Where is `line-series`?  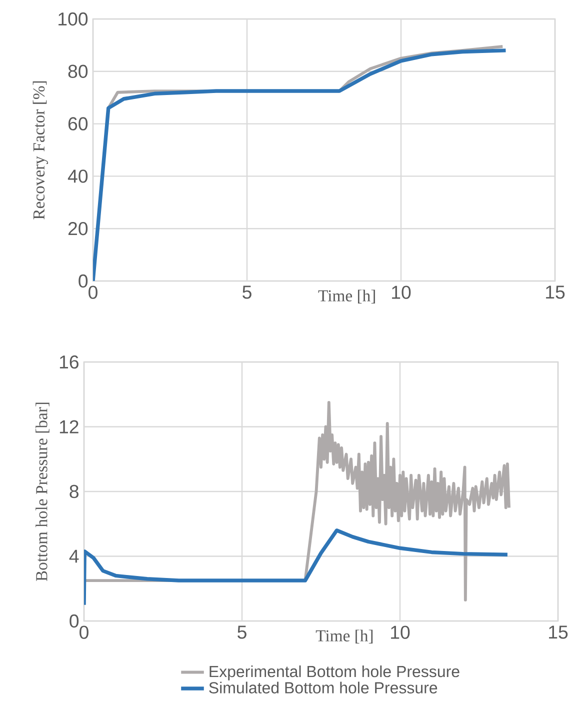
line-series is located at coordinates (297, 567).